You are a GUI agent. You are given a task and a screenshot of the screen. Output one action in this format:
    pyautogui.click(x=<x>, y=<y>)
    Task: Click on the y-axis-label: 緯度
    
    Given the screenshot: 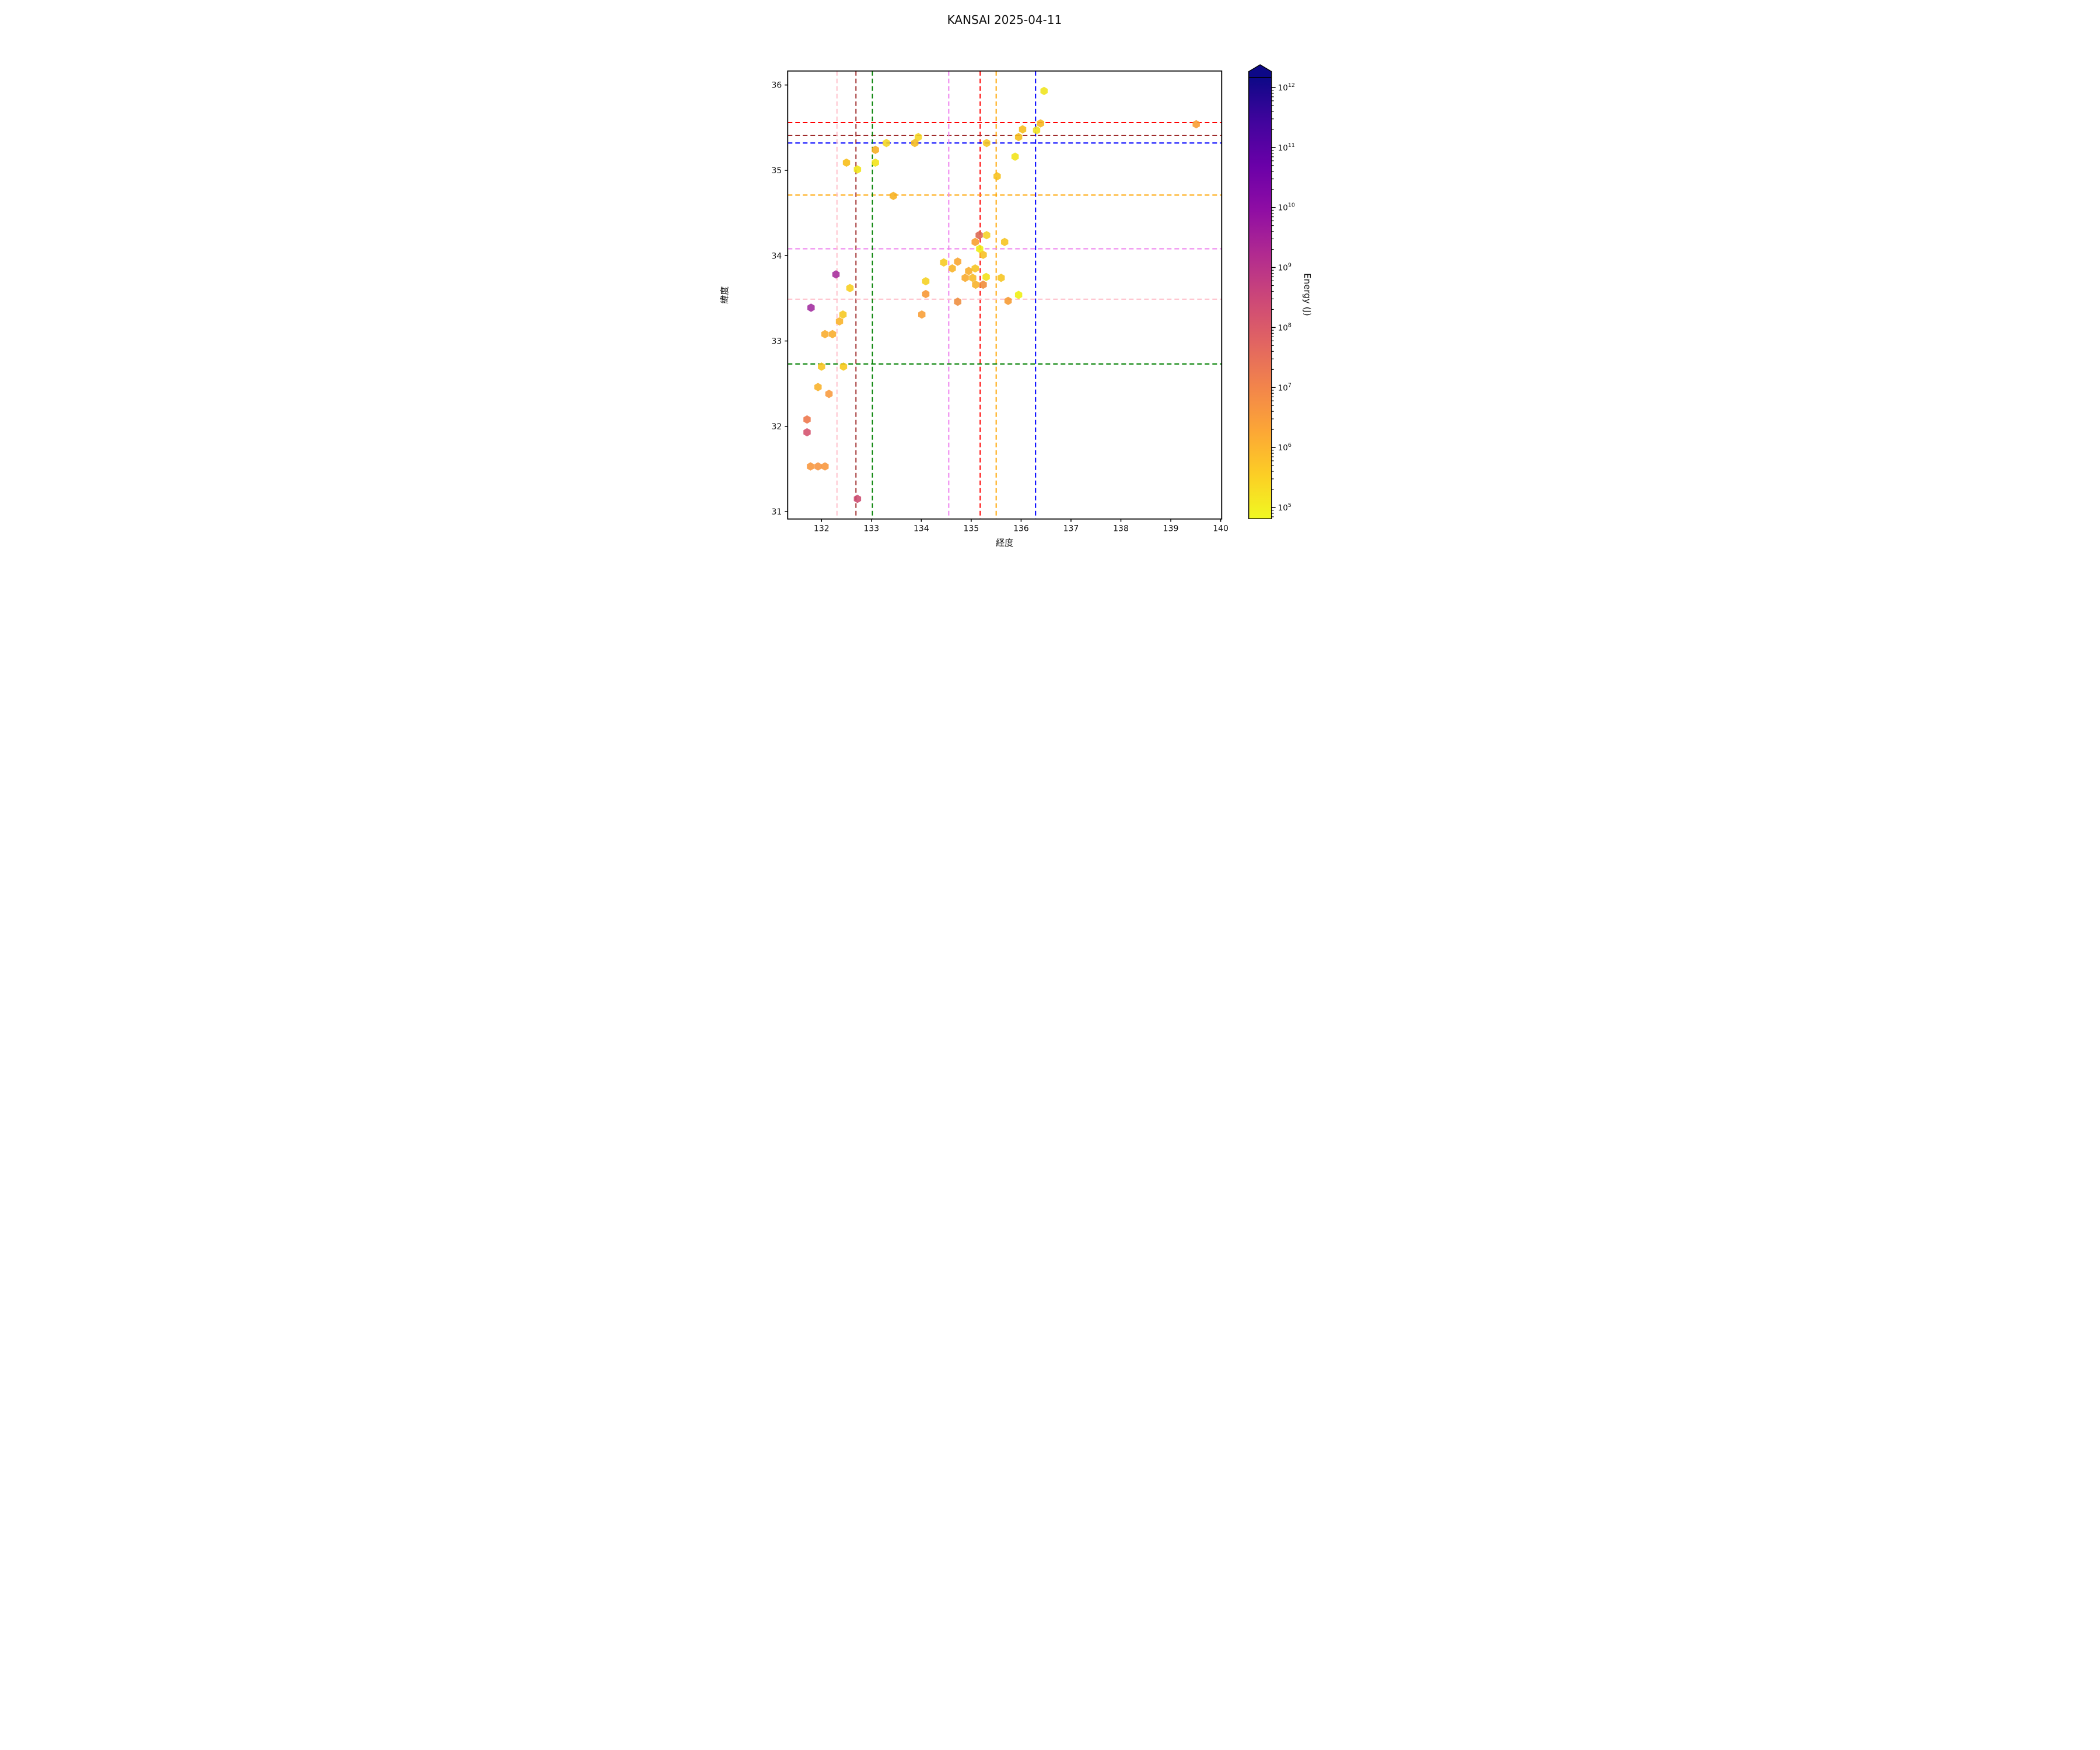 What is the action you would take?
    pyautogui.click(x=724, y=295)
    